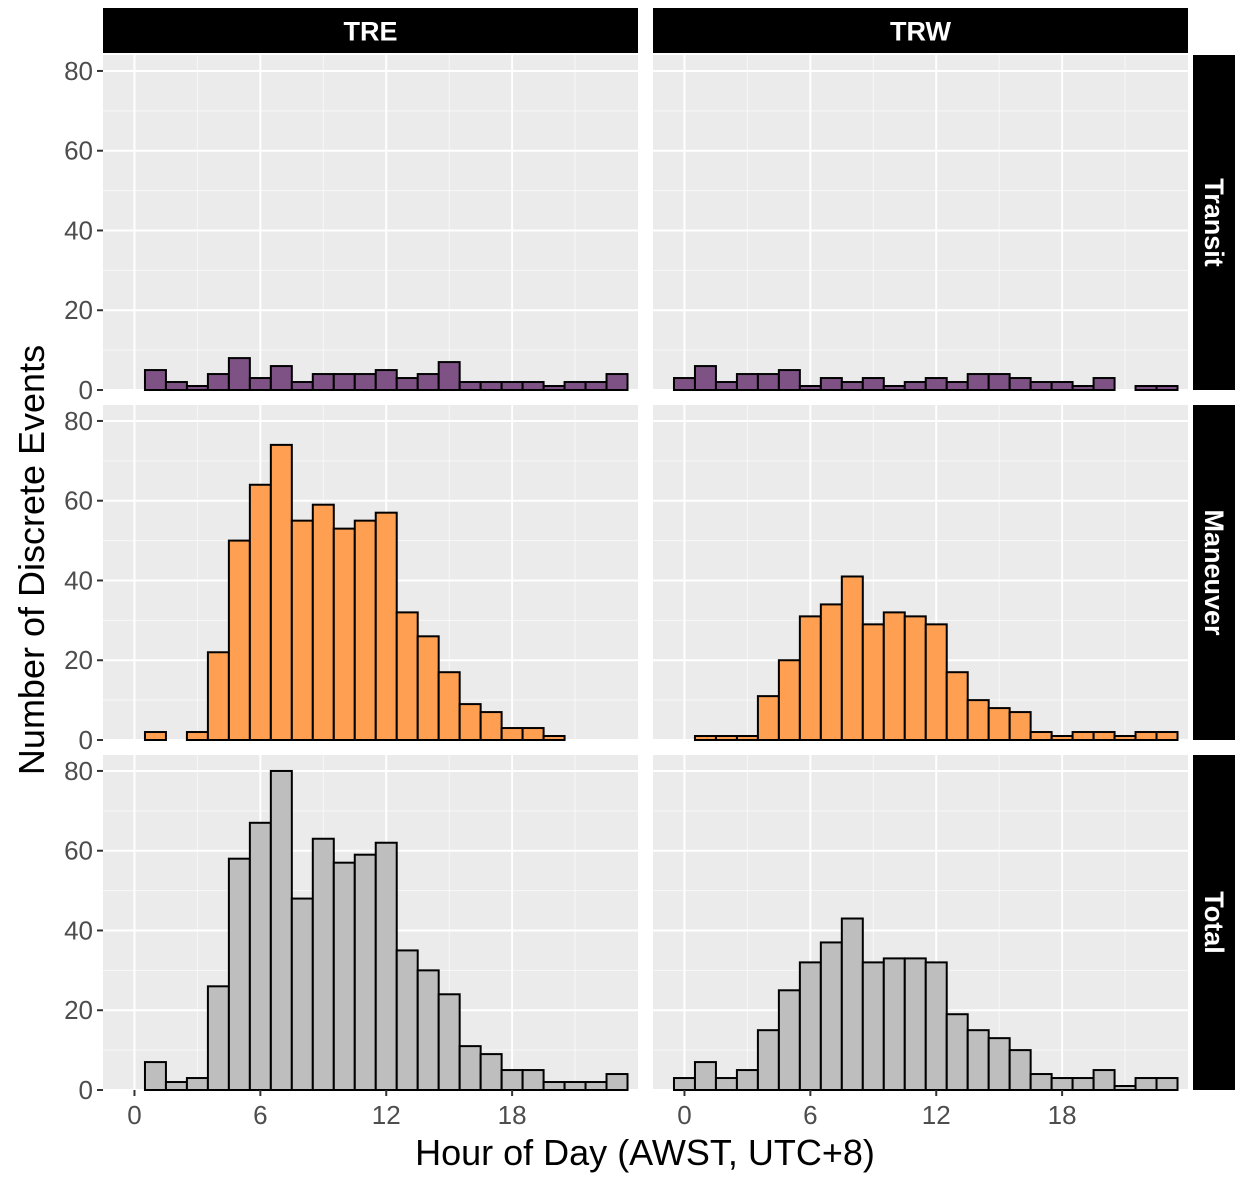 The width and height of the screenshot is (1235, 1180). Describe the element at coordinates (134, 1115) in the screenshot. I see `x-tick-label: 0` at that location.